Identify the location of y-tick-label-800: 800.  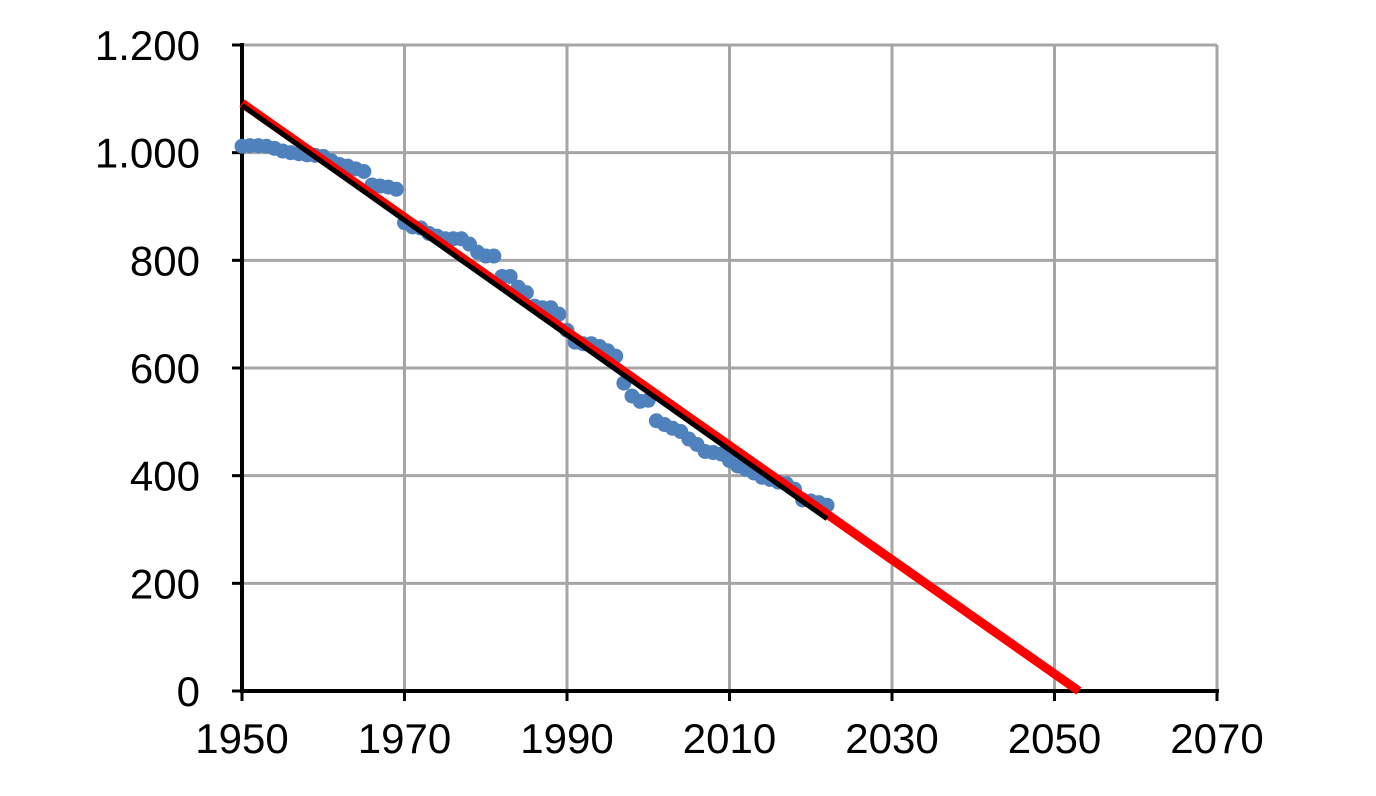
(165, 260).